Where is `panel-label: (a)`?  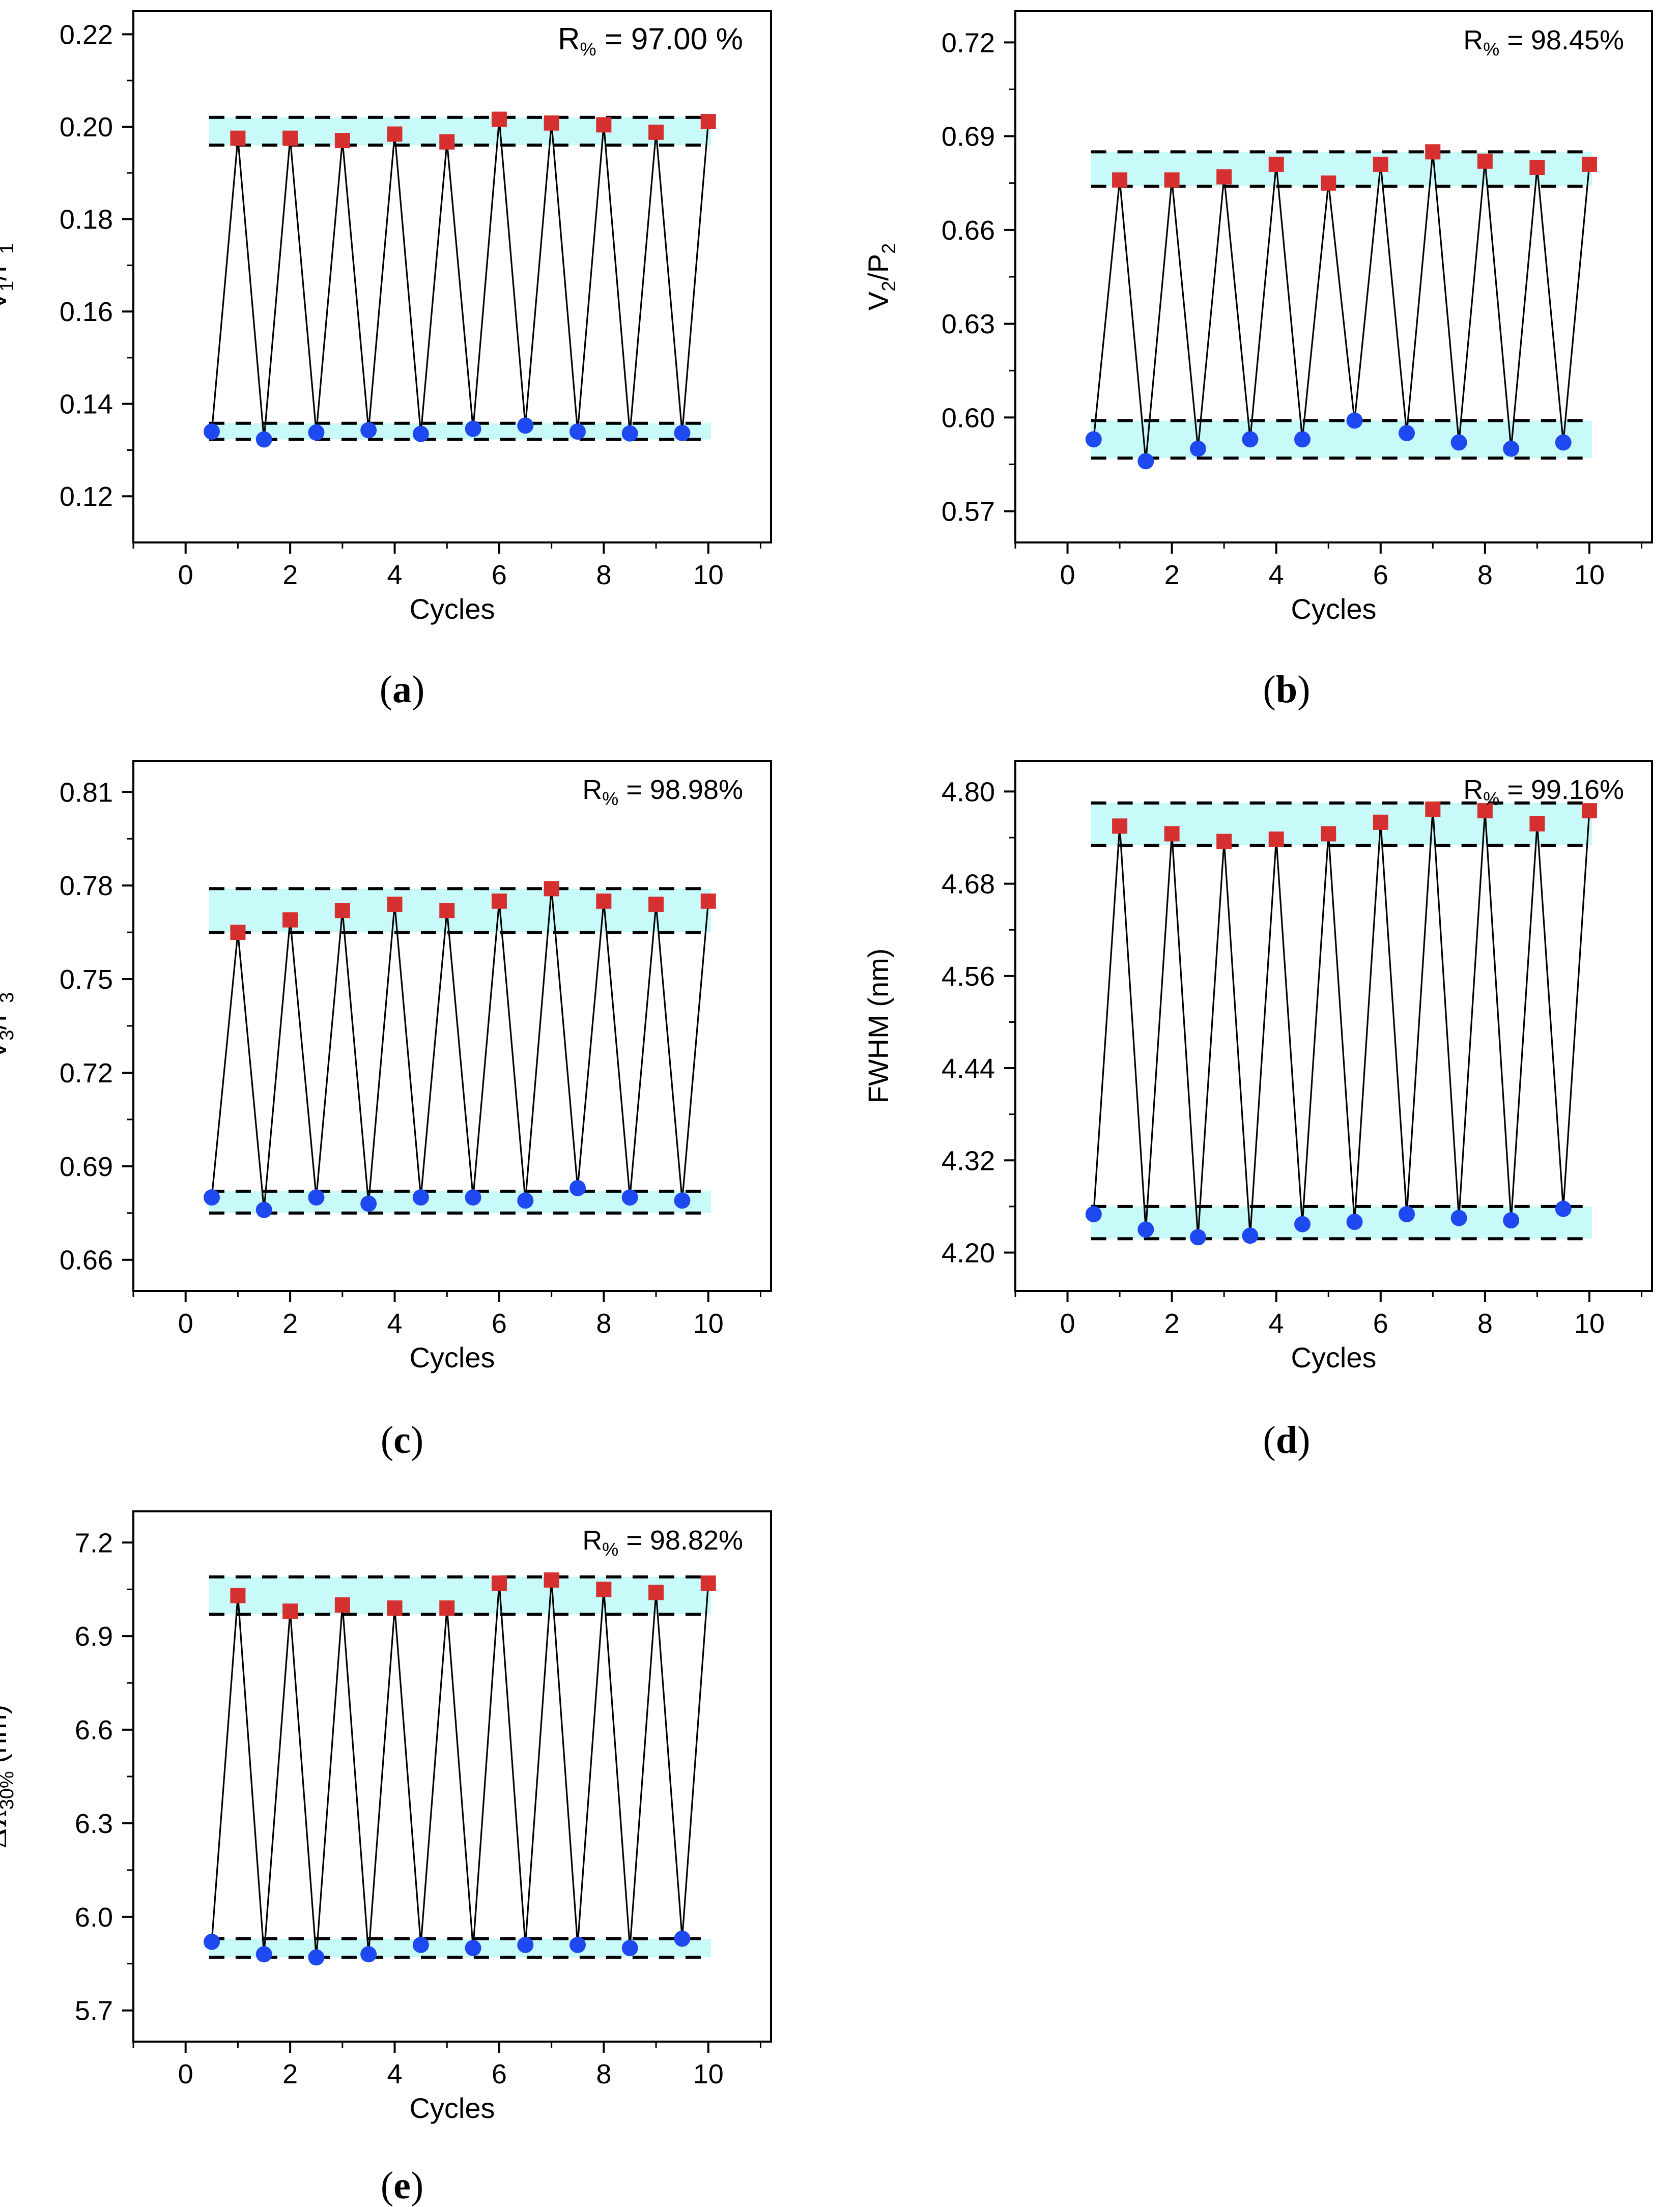 panel-label: (a) is located at coordinates (402, 689).